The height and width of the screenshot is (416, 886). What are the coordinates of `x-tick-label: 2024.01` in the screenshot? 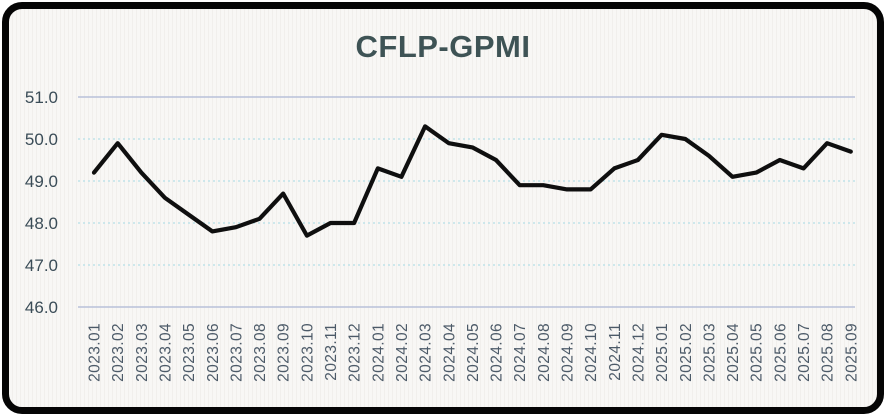 It's located at (378, 352).